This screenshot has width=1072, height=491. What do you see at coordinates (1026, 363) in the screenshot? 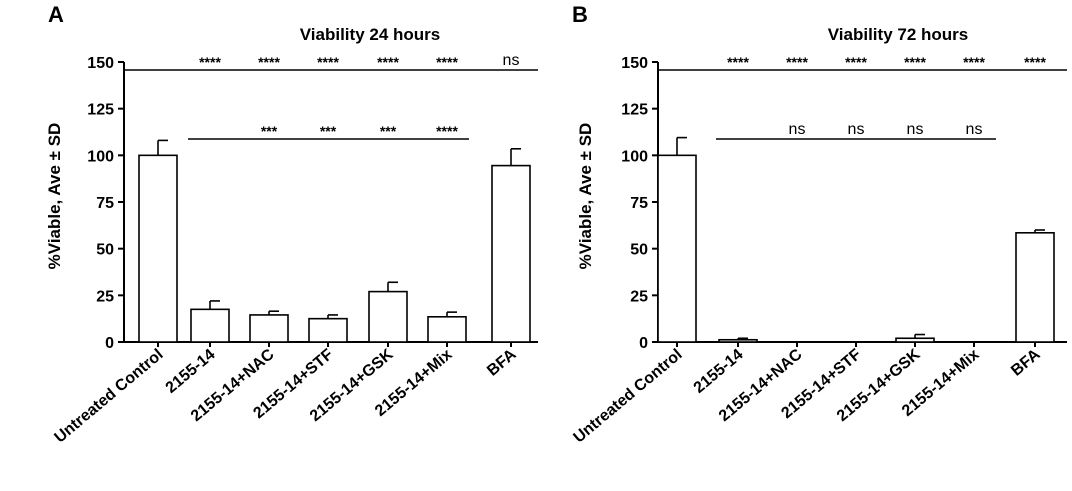
I see `panel-b-xtick-label: BFA` at bounding box center [1026, 363].